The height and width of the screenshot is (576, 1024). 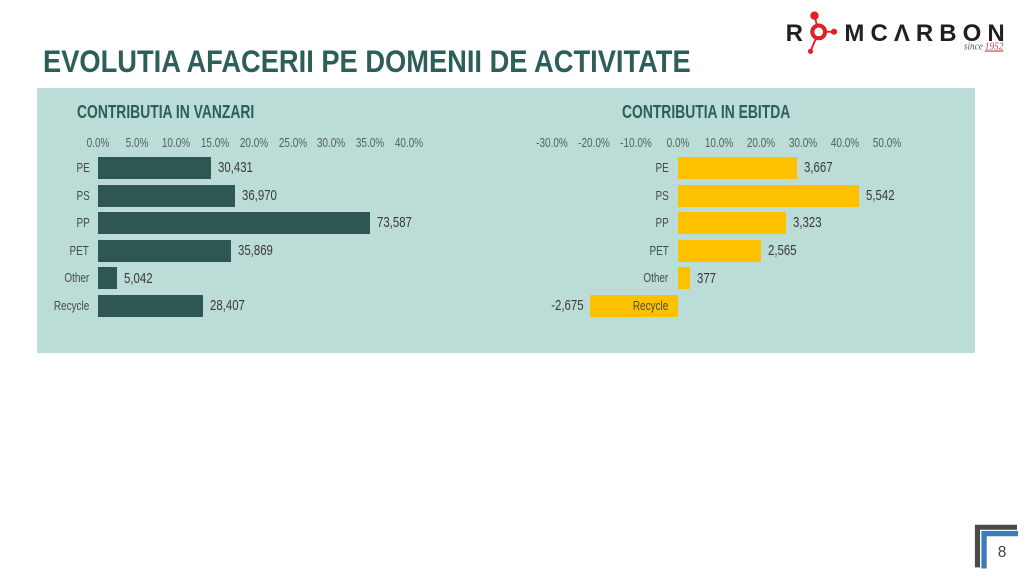 What do you see at coordinates (994, 47) in the screenshot?
I see `svg-text: 1952` at bounding box center [994, 47].